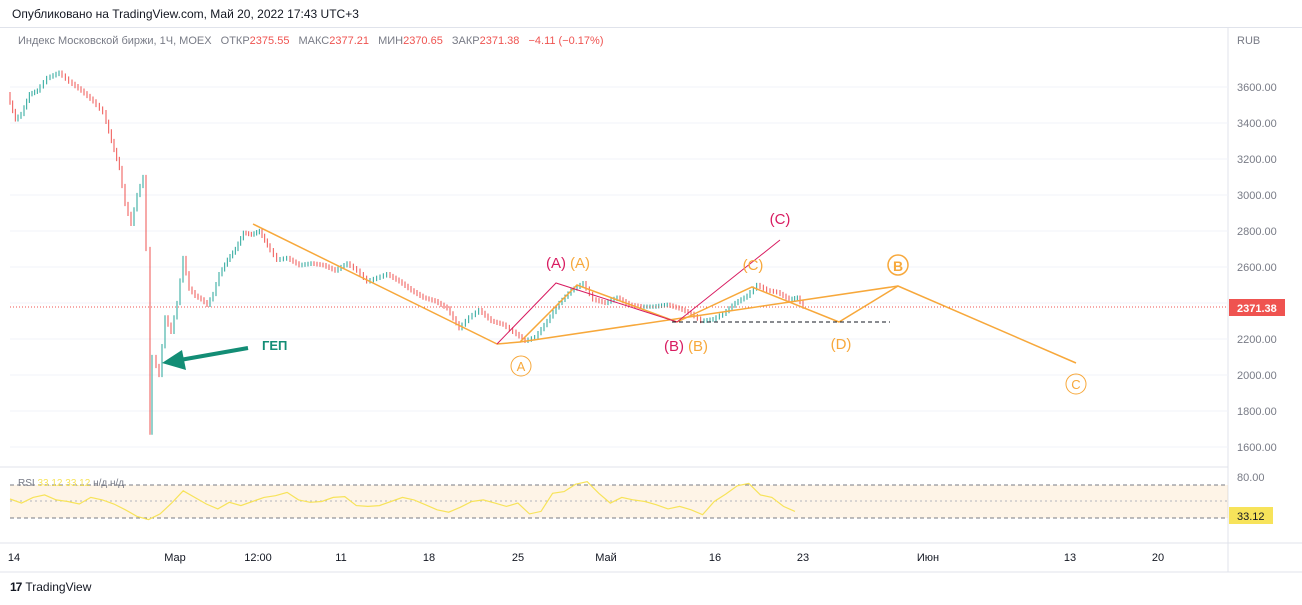 The width and height of the screenshot is (1302, 605). What do you see at coordinates (674, 346) in the screenshot?
I see `wave-label-b-magenta: (B)` at bounding box center [674, 346].